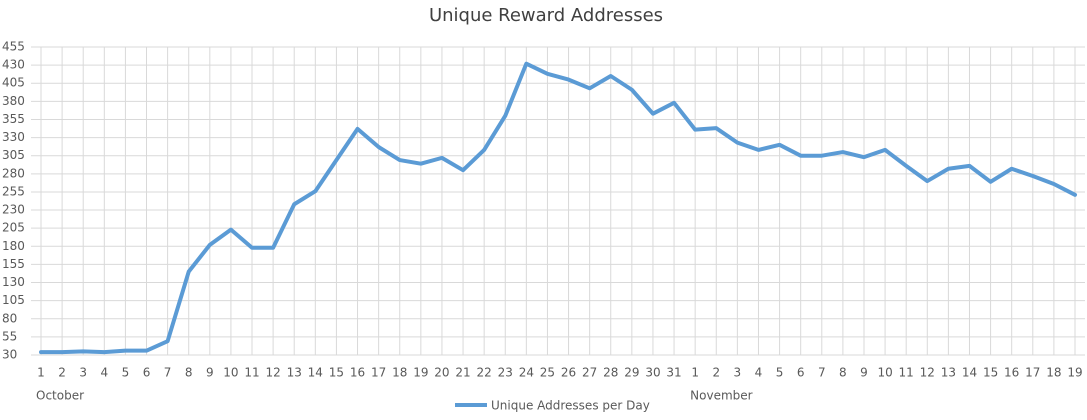  Describe the element at coordinates (441, 373) in the screenshot. I see `x-tick-label: 20` at that location.